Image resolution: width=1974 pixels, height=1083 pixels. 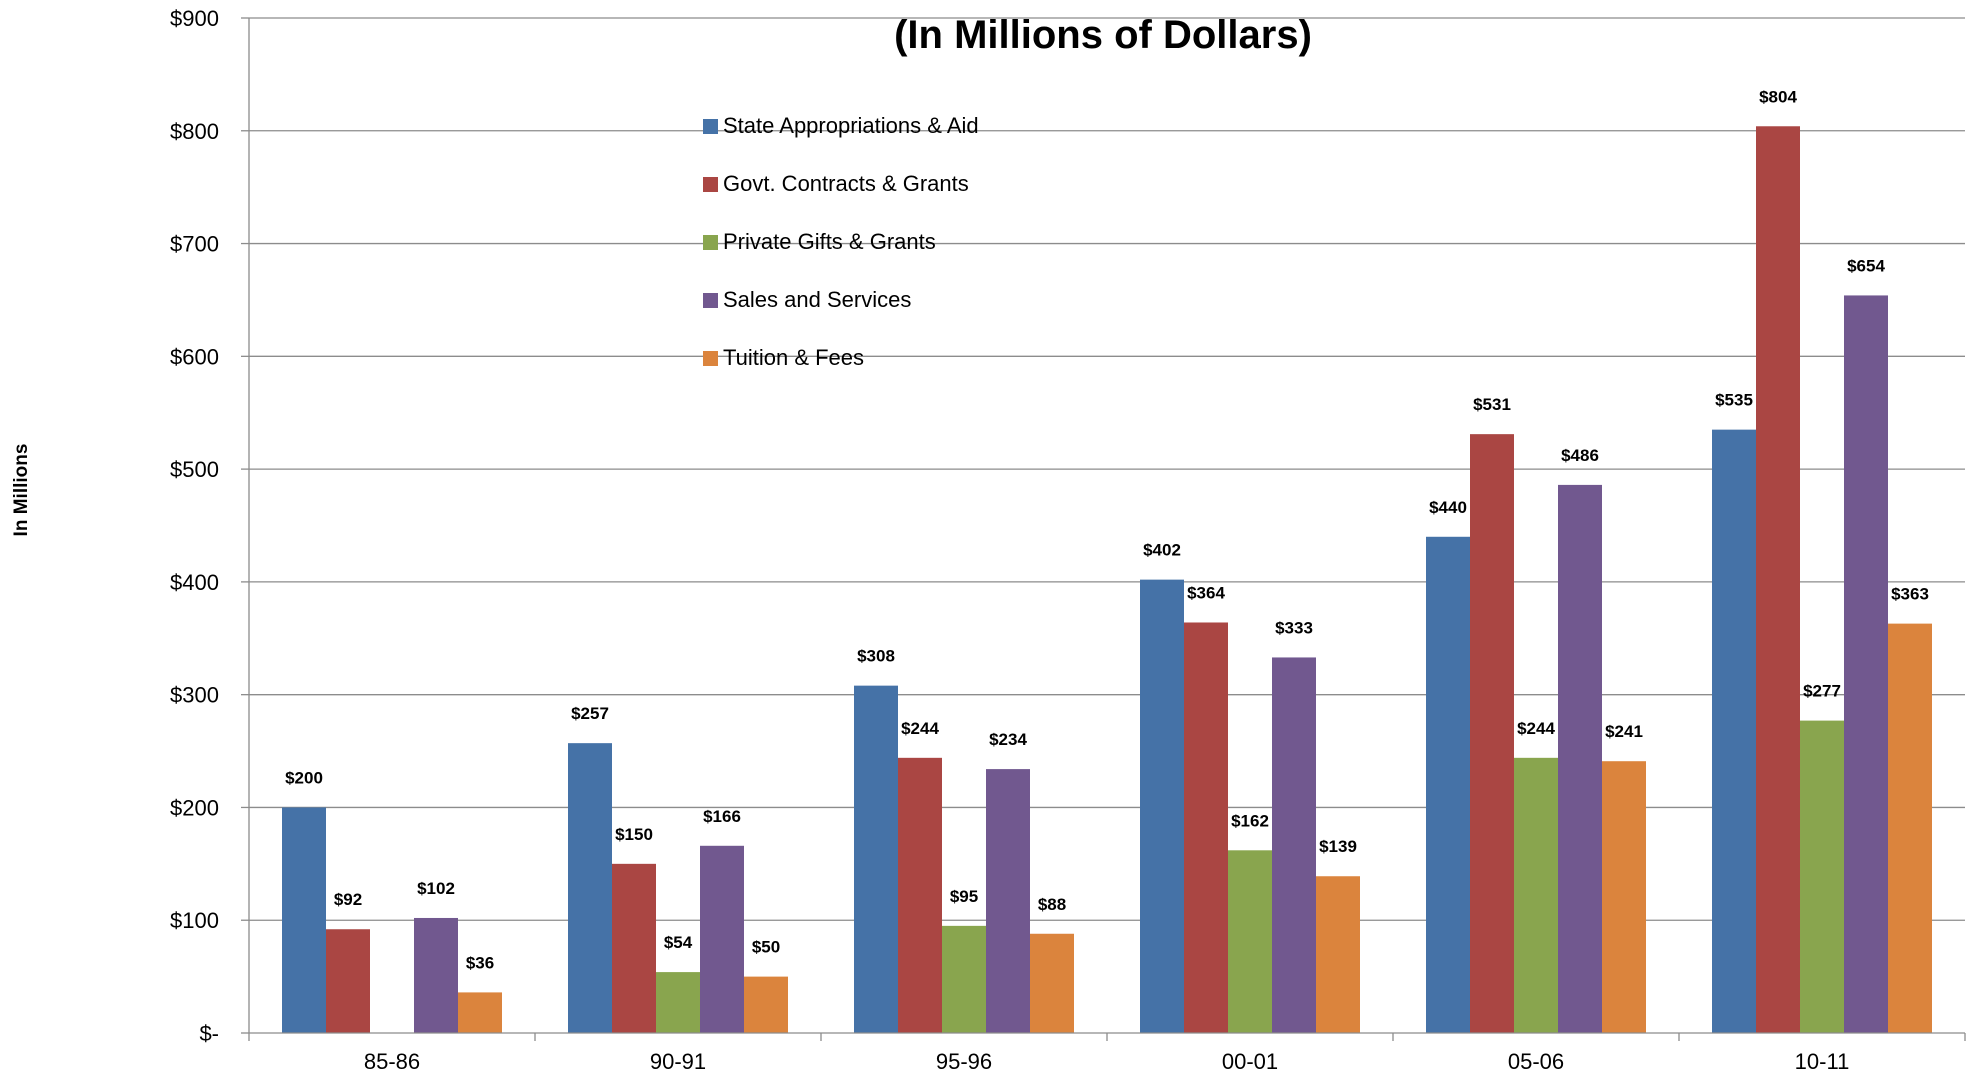 I want to click on y-tick-label: $300, so click(x=194, y=695).